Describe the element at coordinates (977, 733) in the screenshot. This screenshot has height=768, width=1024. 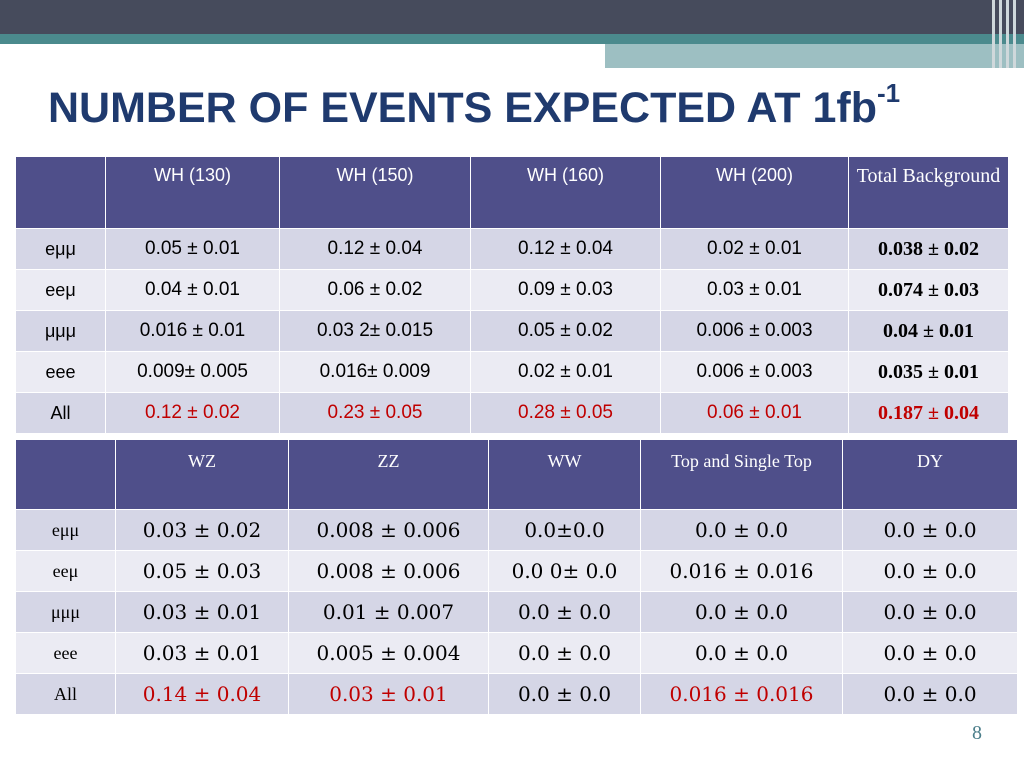
I see `page-number: 8` at that location.